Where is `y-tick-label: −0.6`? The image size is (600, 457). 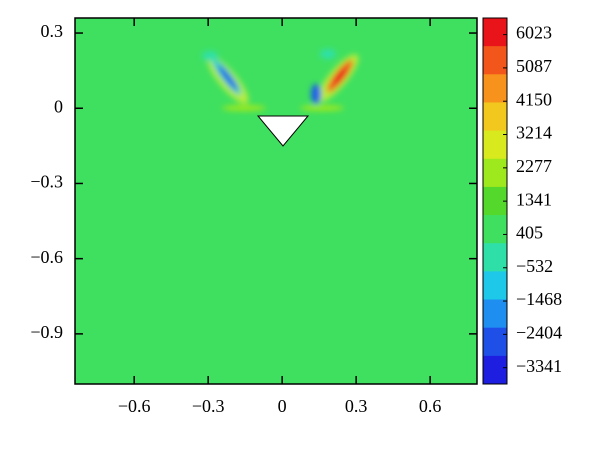 y-tick-label: −0.6 is located at coordinates (46, 257).